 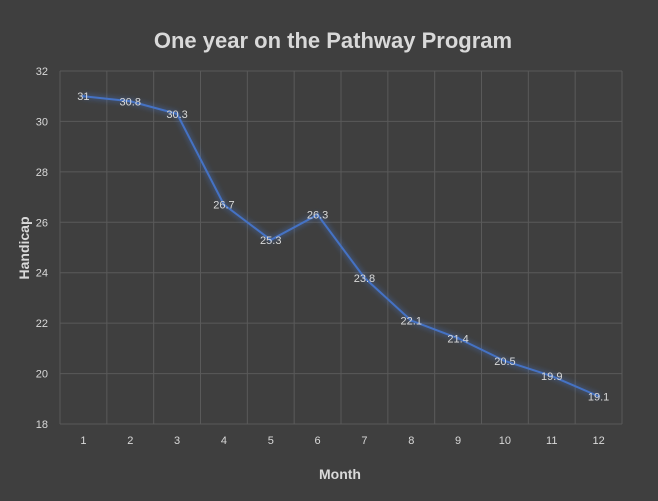 What do you see at coordinates (42, 274) in the screenshot?
I see `y-tick-label: 24` at bounding box center [42, 274].